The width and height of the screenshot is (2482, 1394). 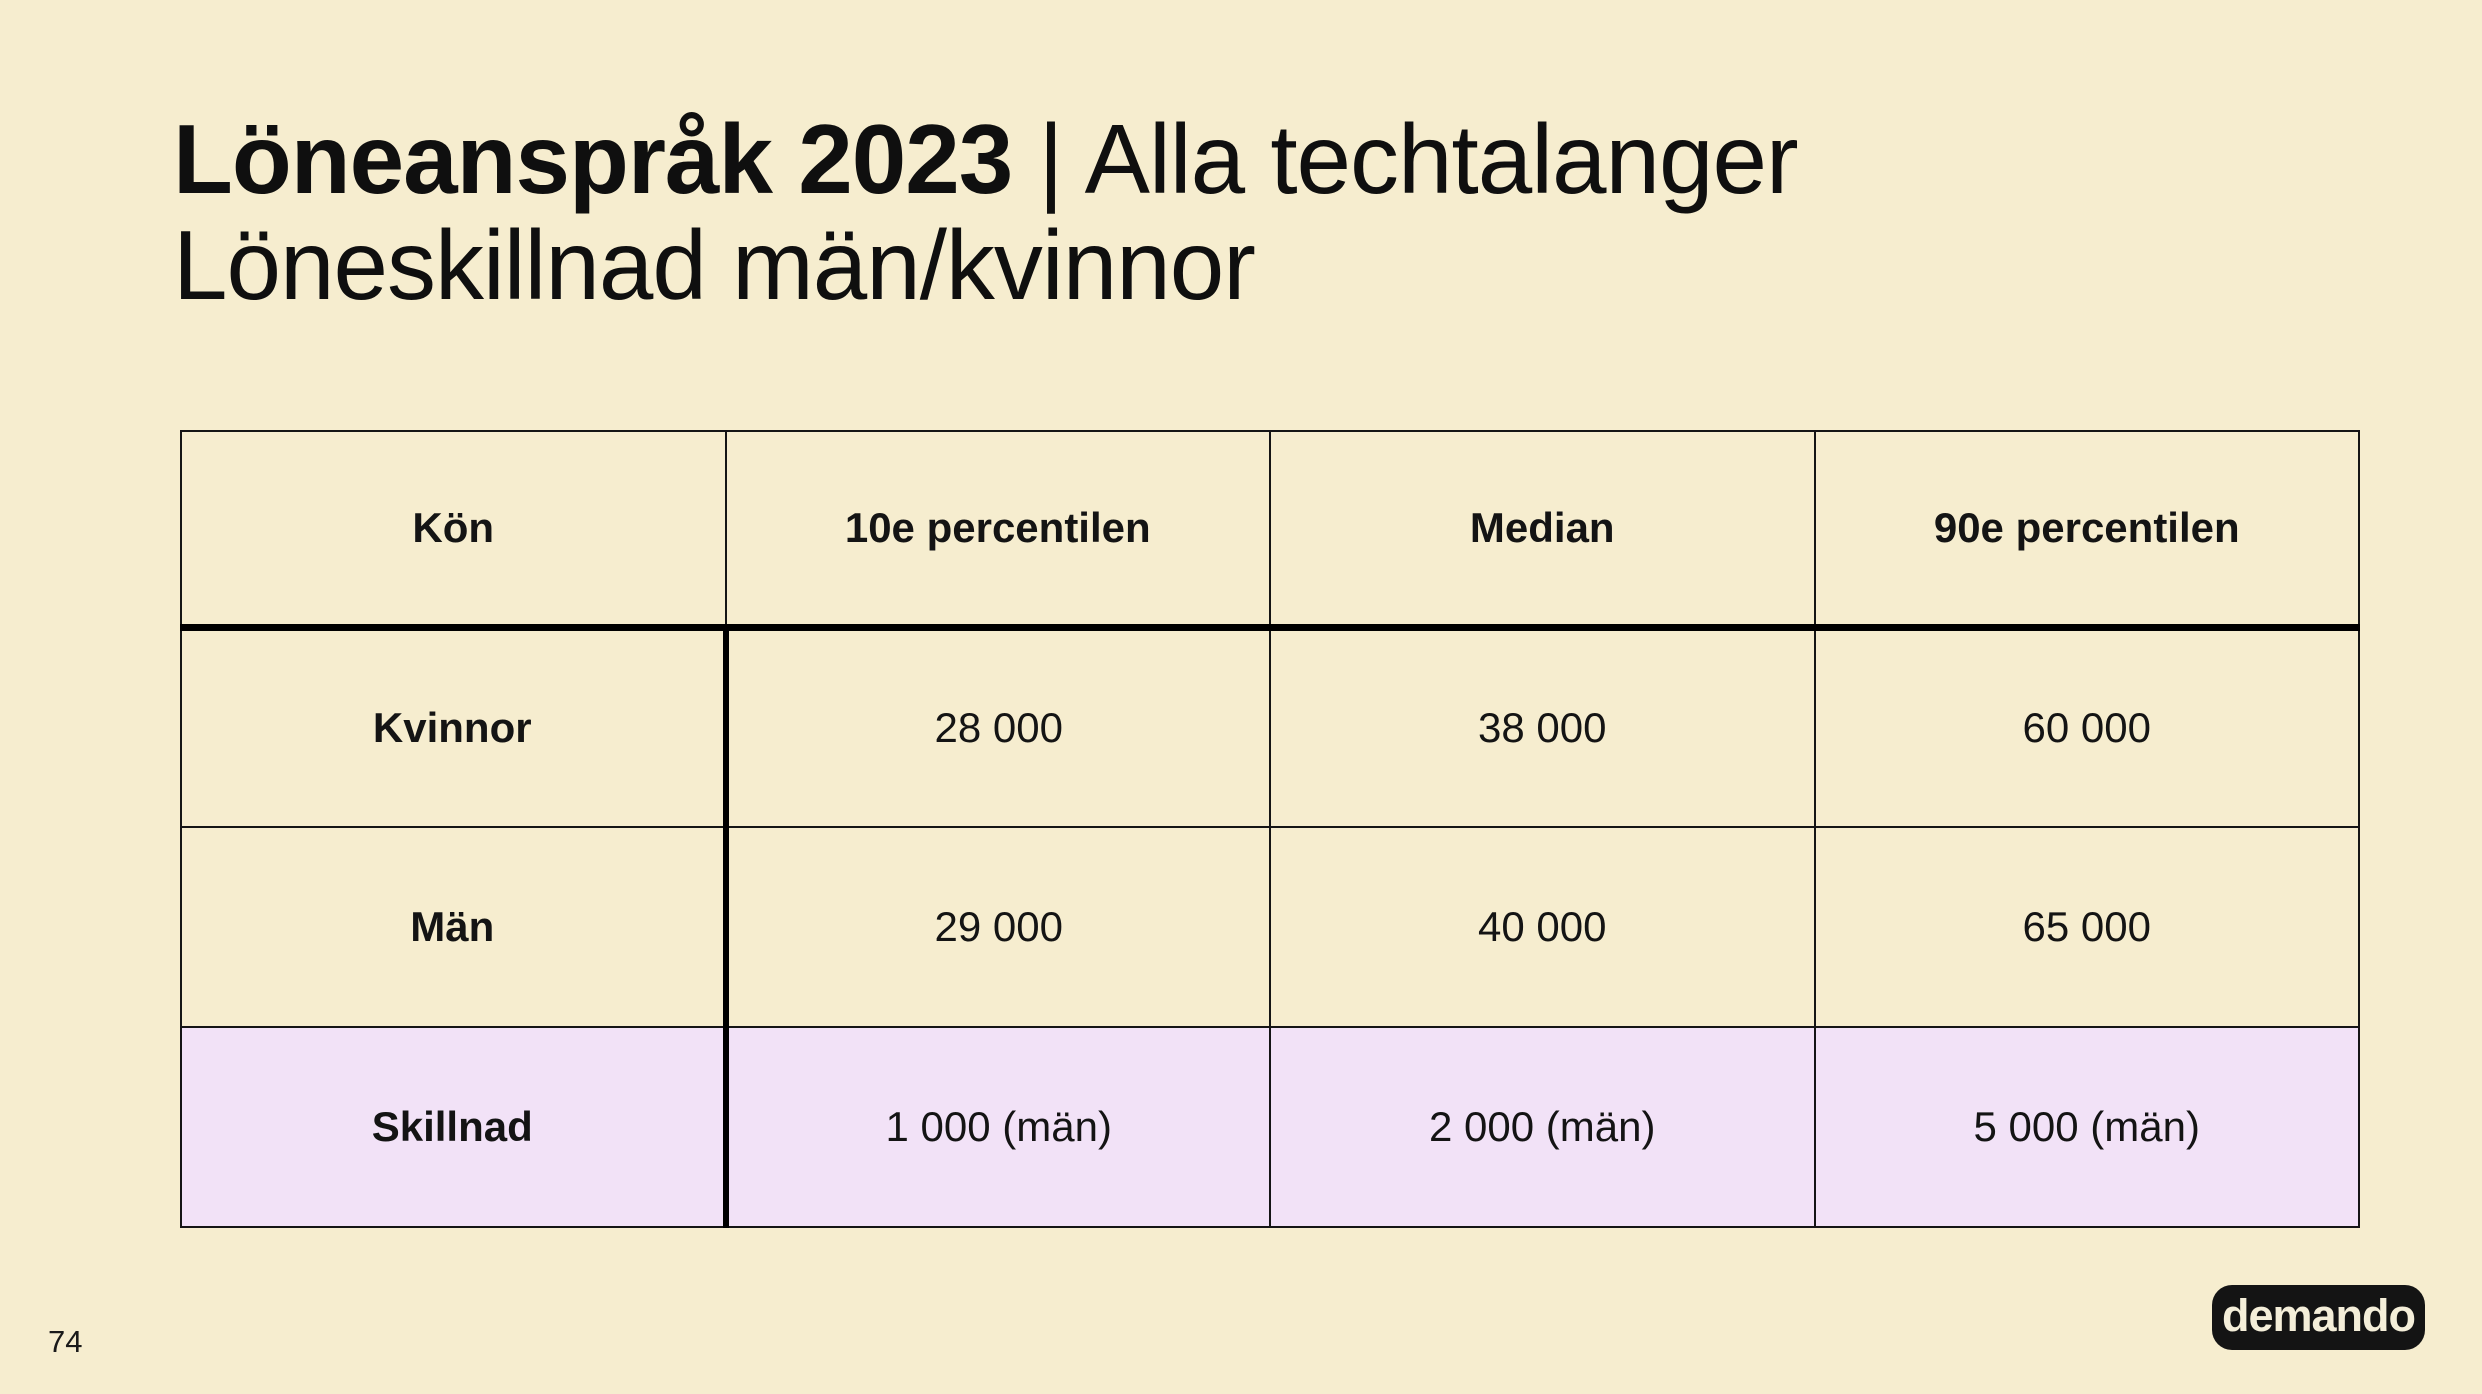 What do you see at coordinates (1542, 727) in the screenshot?
I see `table-cell: 38 000` at bounding box center [1542, 727].